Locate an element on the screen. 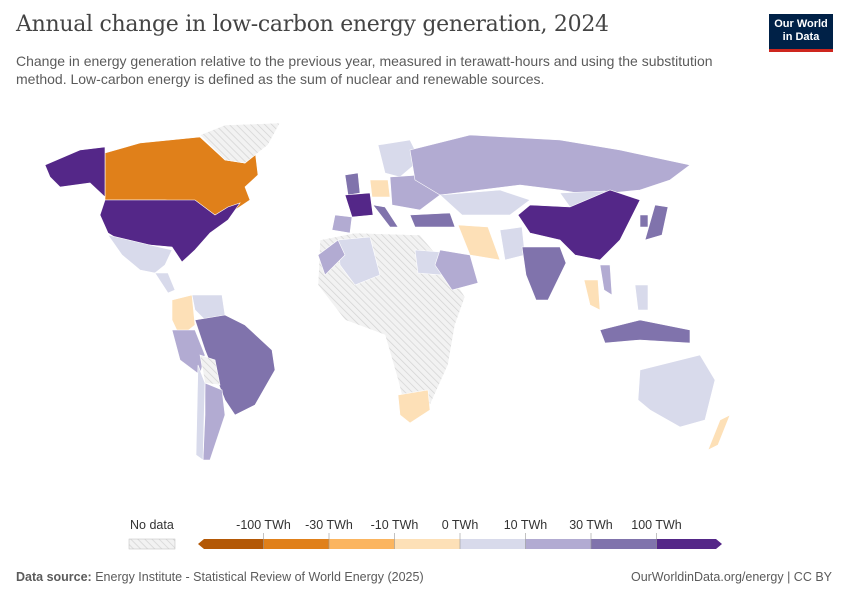 This screenshot has height=600, width=850. owid-link: OurWorldinData.org/energy is located at coordinates (707, 577).